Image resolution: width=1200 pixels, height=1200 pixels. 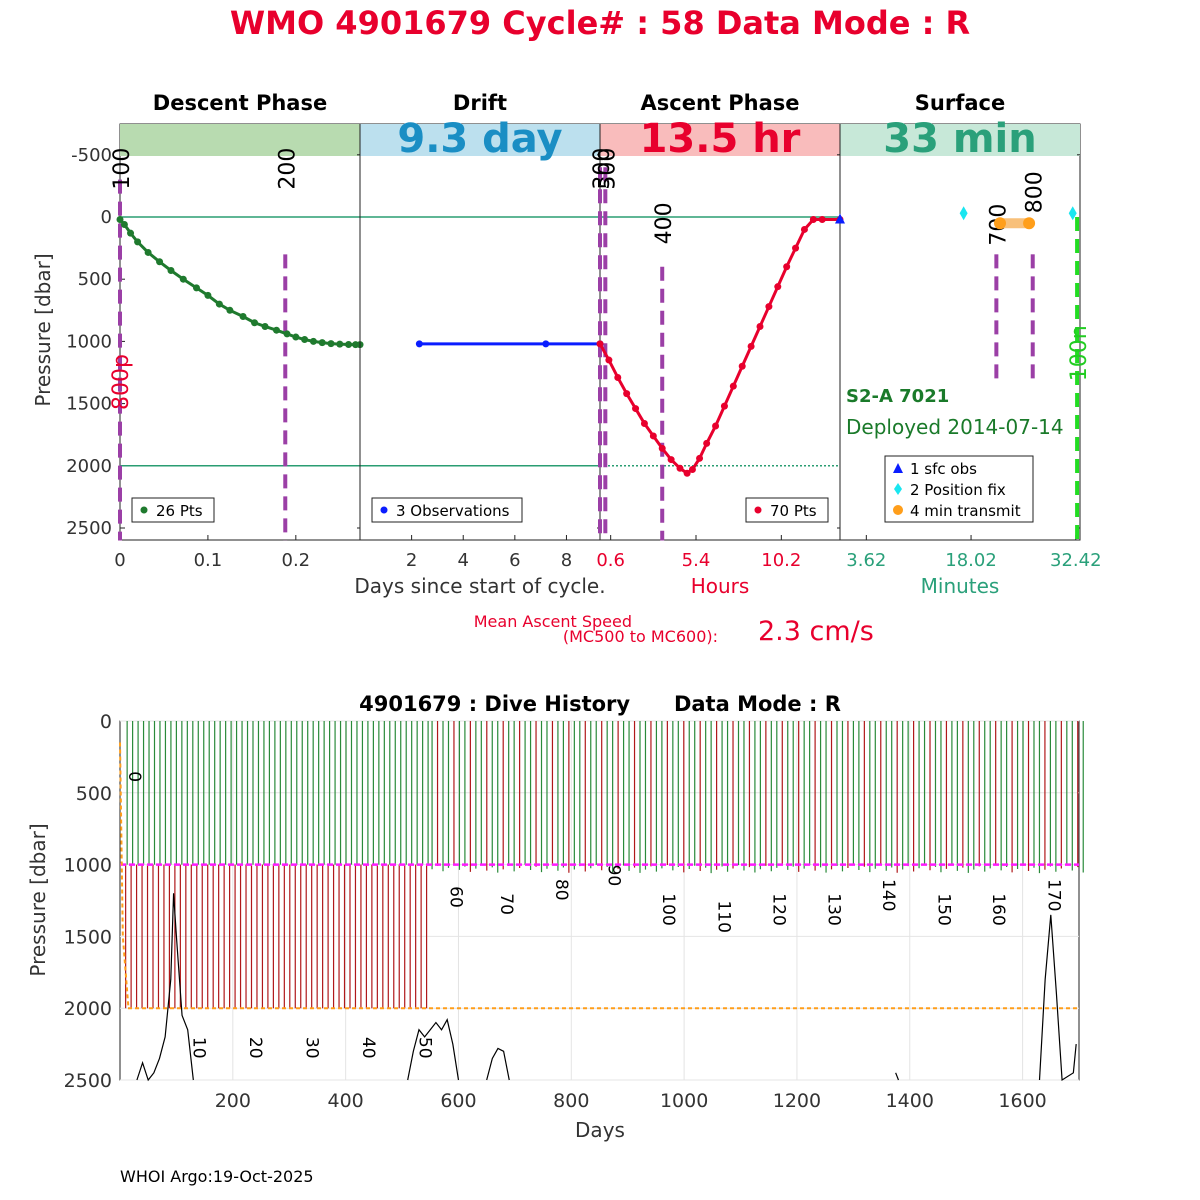 I want to click on phase-title: Drift, so click(x=480, y=103).